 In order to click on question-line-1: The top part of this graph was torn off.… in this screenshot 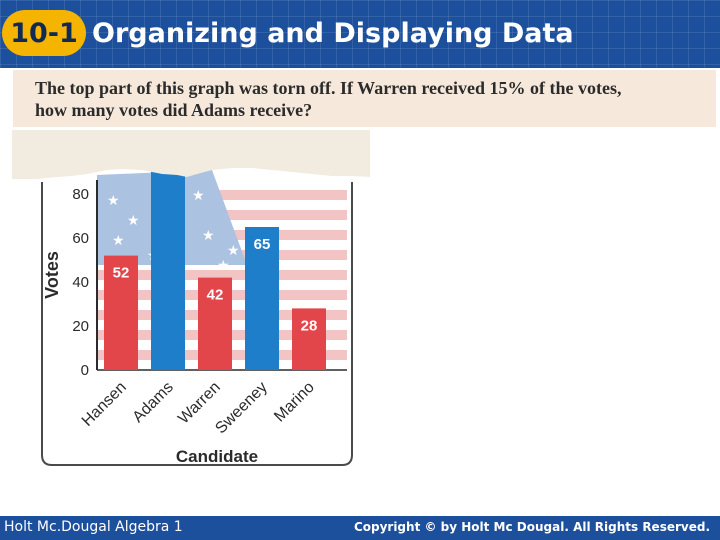, I will do `click(328, 88)`.